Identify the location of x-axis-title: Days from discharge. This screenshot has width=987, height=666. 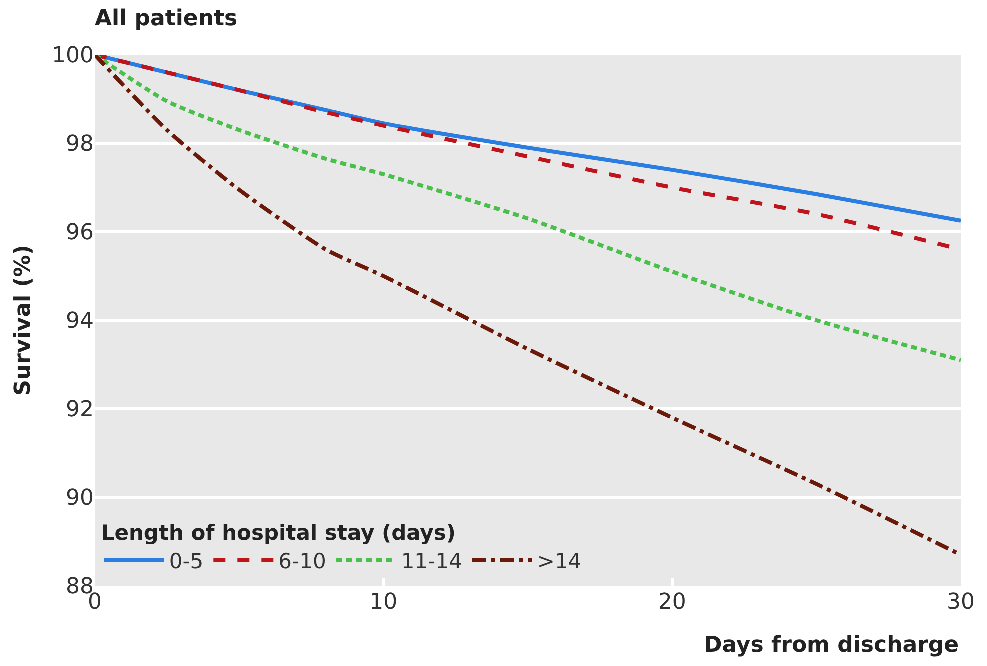
(832, 645).